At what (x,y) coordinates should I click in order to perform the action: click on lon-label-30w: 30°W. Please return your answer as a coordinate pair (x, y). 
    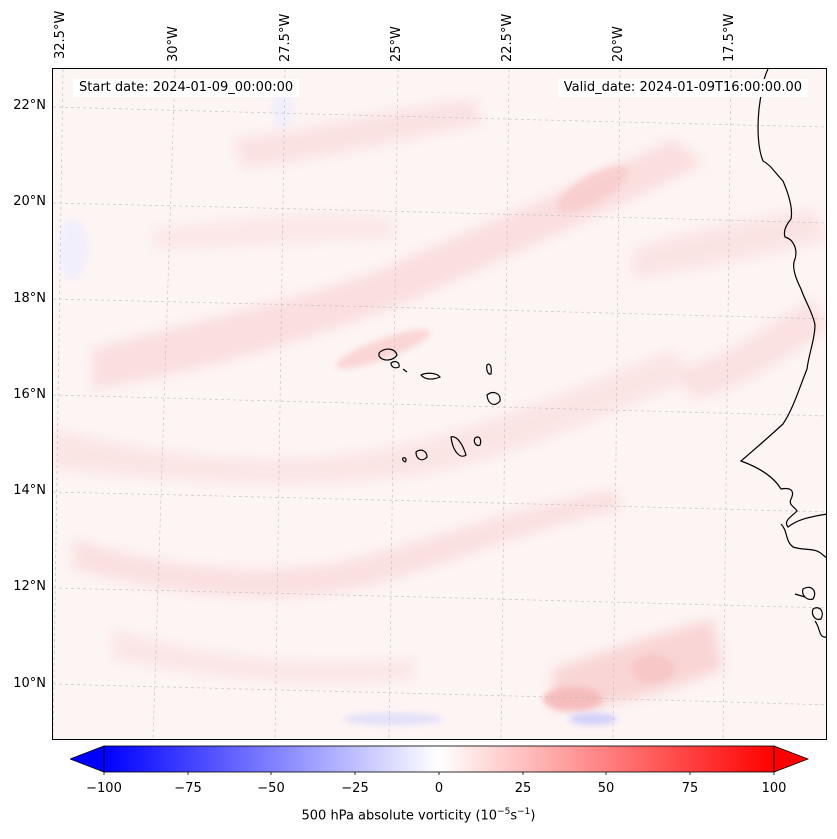
    Looking at the image, I should click on (173, 44).